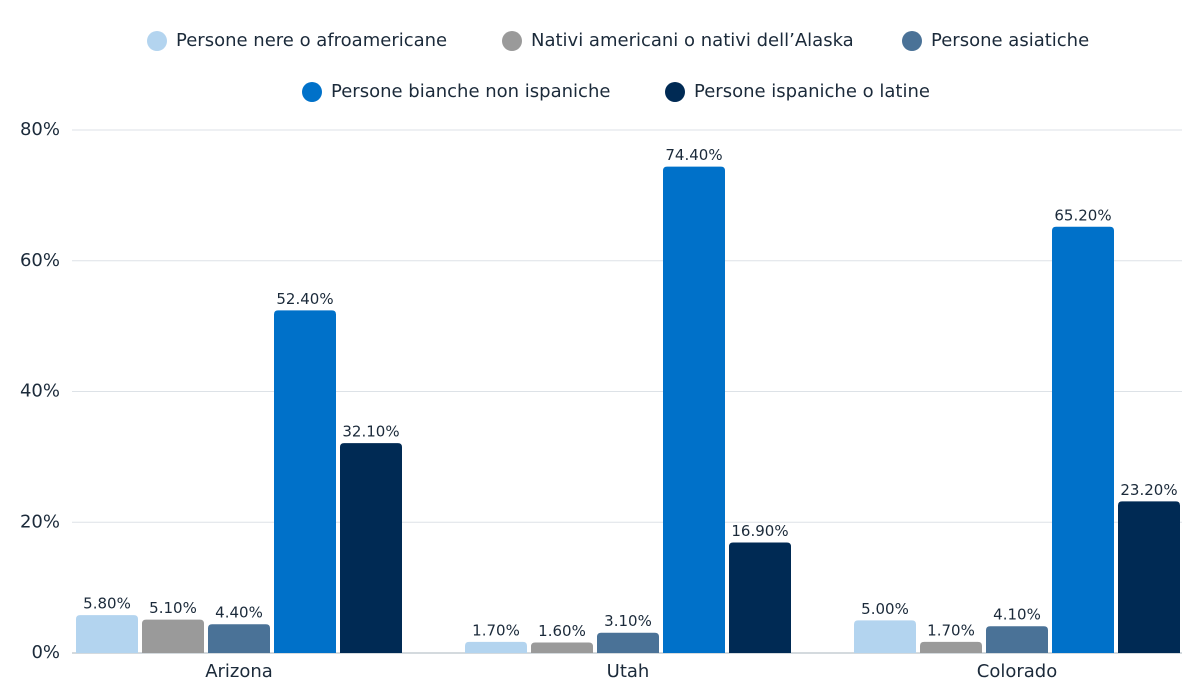 This screenshot has height=700, width=1200. Describe the element at coordinates (1017, 671) in the screenshot. I see `x-tick-label: Colorado` at that location.